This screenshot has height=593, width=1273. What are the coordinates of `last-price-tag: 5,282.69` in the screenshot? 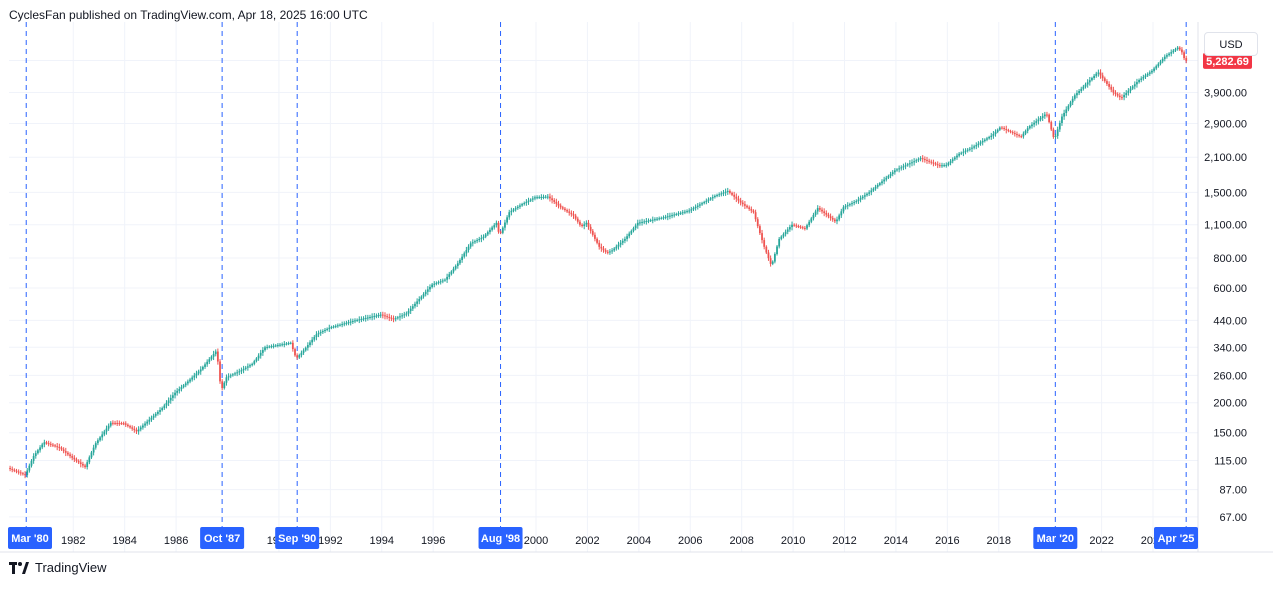 It's located at (1227, 60).